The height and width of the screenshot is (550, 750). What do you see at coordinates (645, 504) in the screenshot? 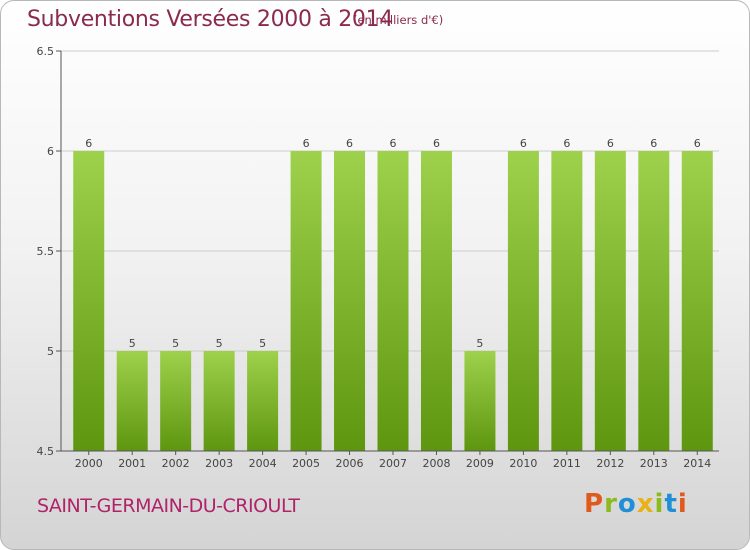
I see `logo-letter: x` at bounding box center [645, 504].